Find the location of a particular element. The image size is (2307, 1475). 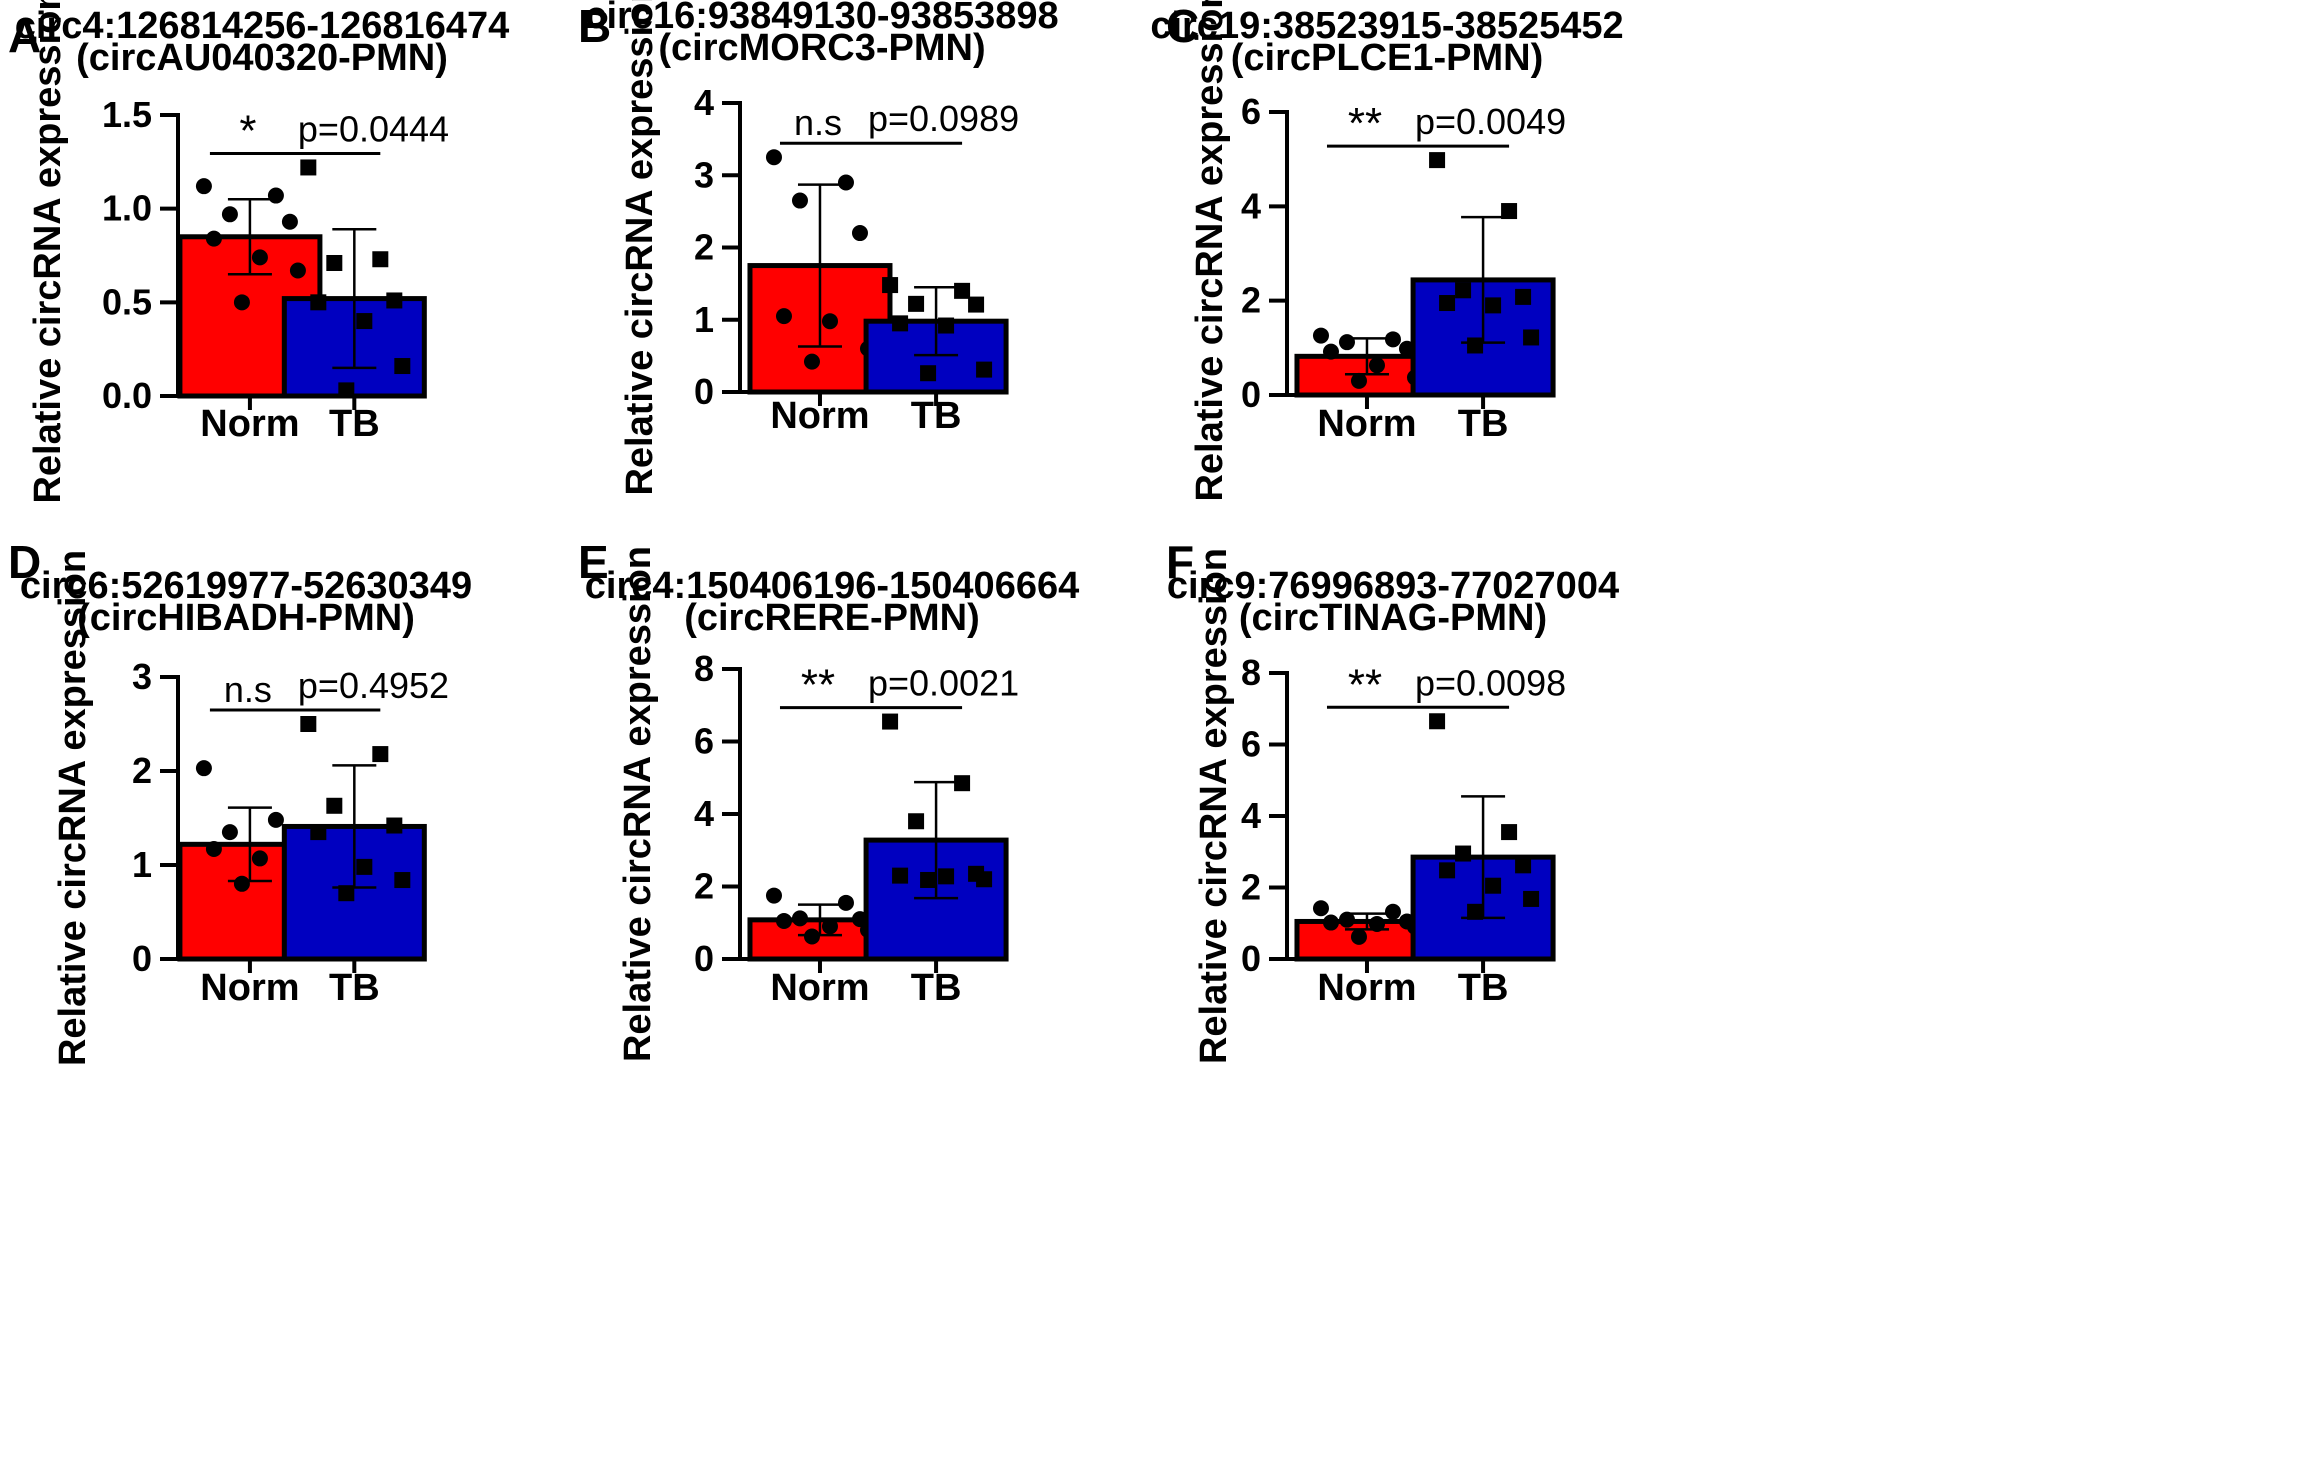

y-tick-label: 0.5 is located at coordinates (127, 301).